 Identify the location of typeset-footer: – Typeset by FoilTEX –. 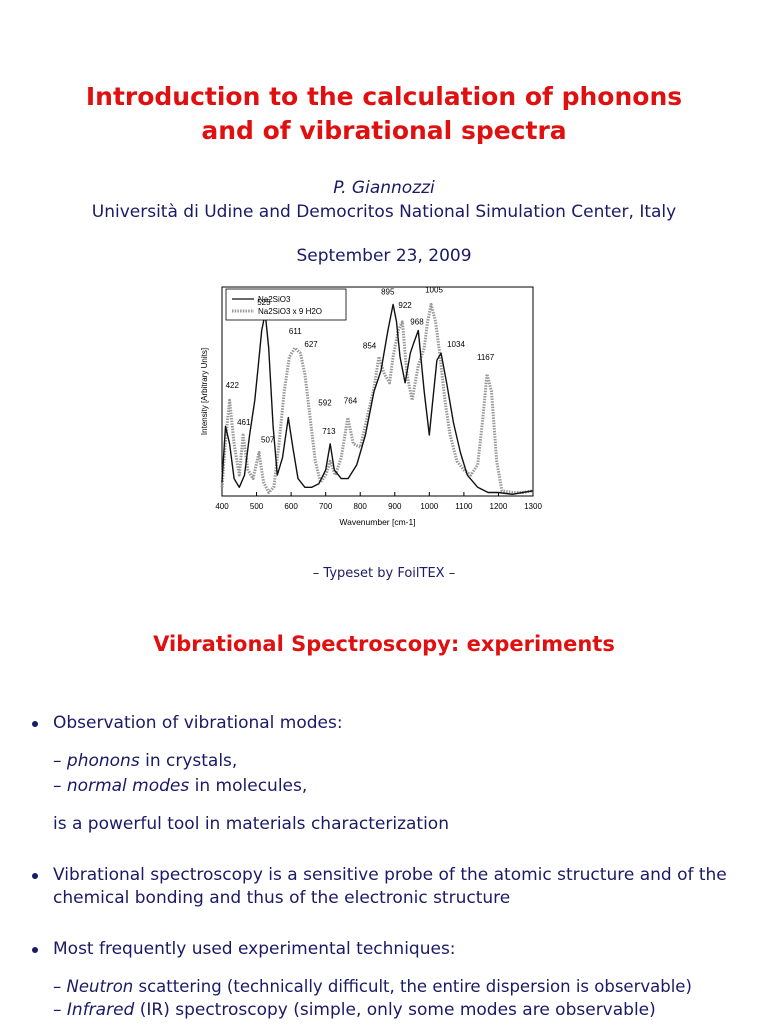
(384, 573).